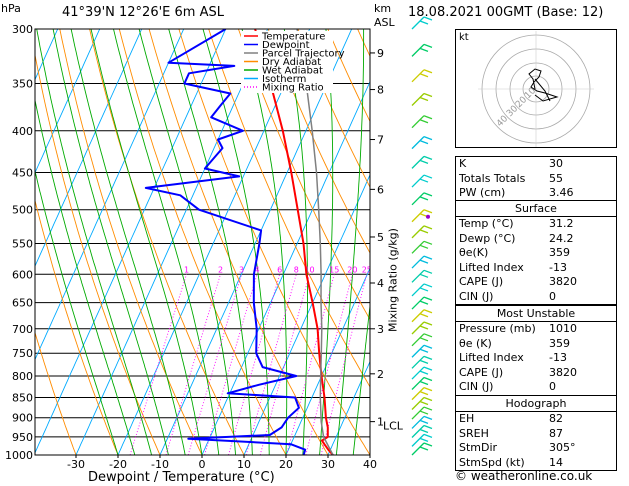  I want to click on temperature-tick-label: 10, so click(244, 464).